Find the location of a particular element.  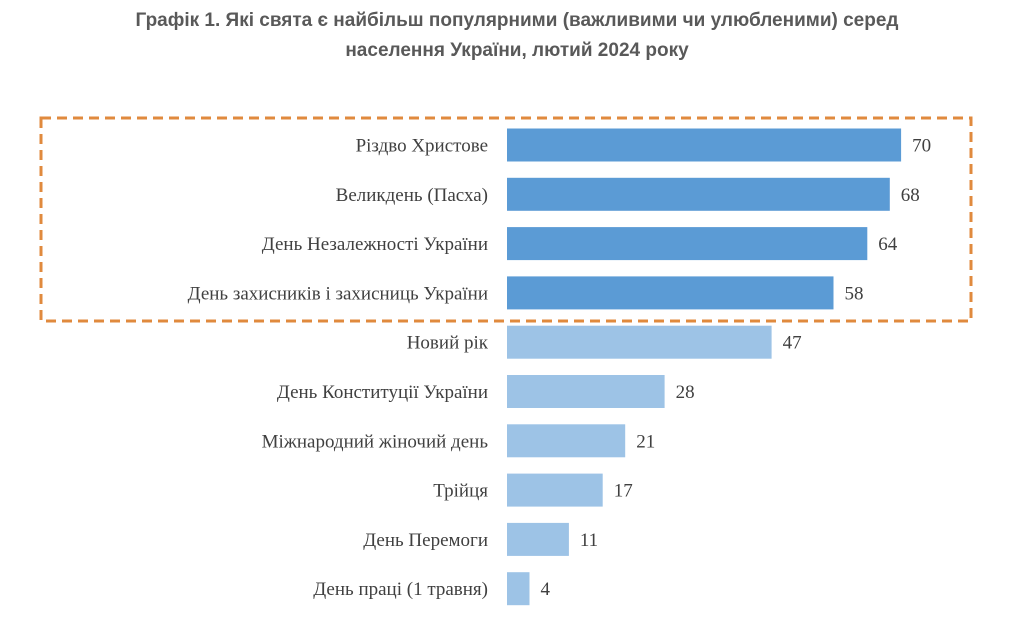

category-label-9: День праці (1 травня) is located at coordinates (400, 589).